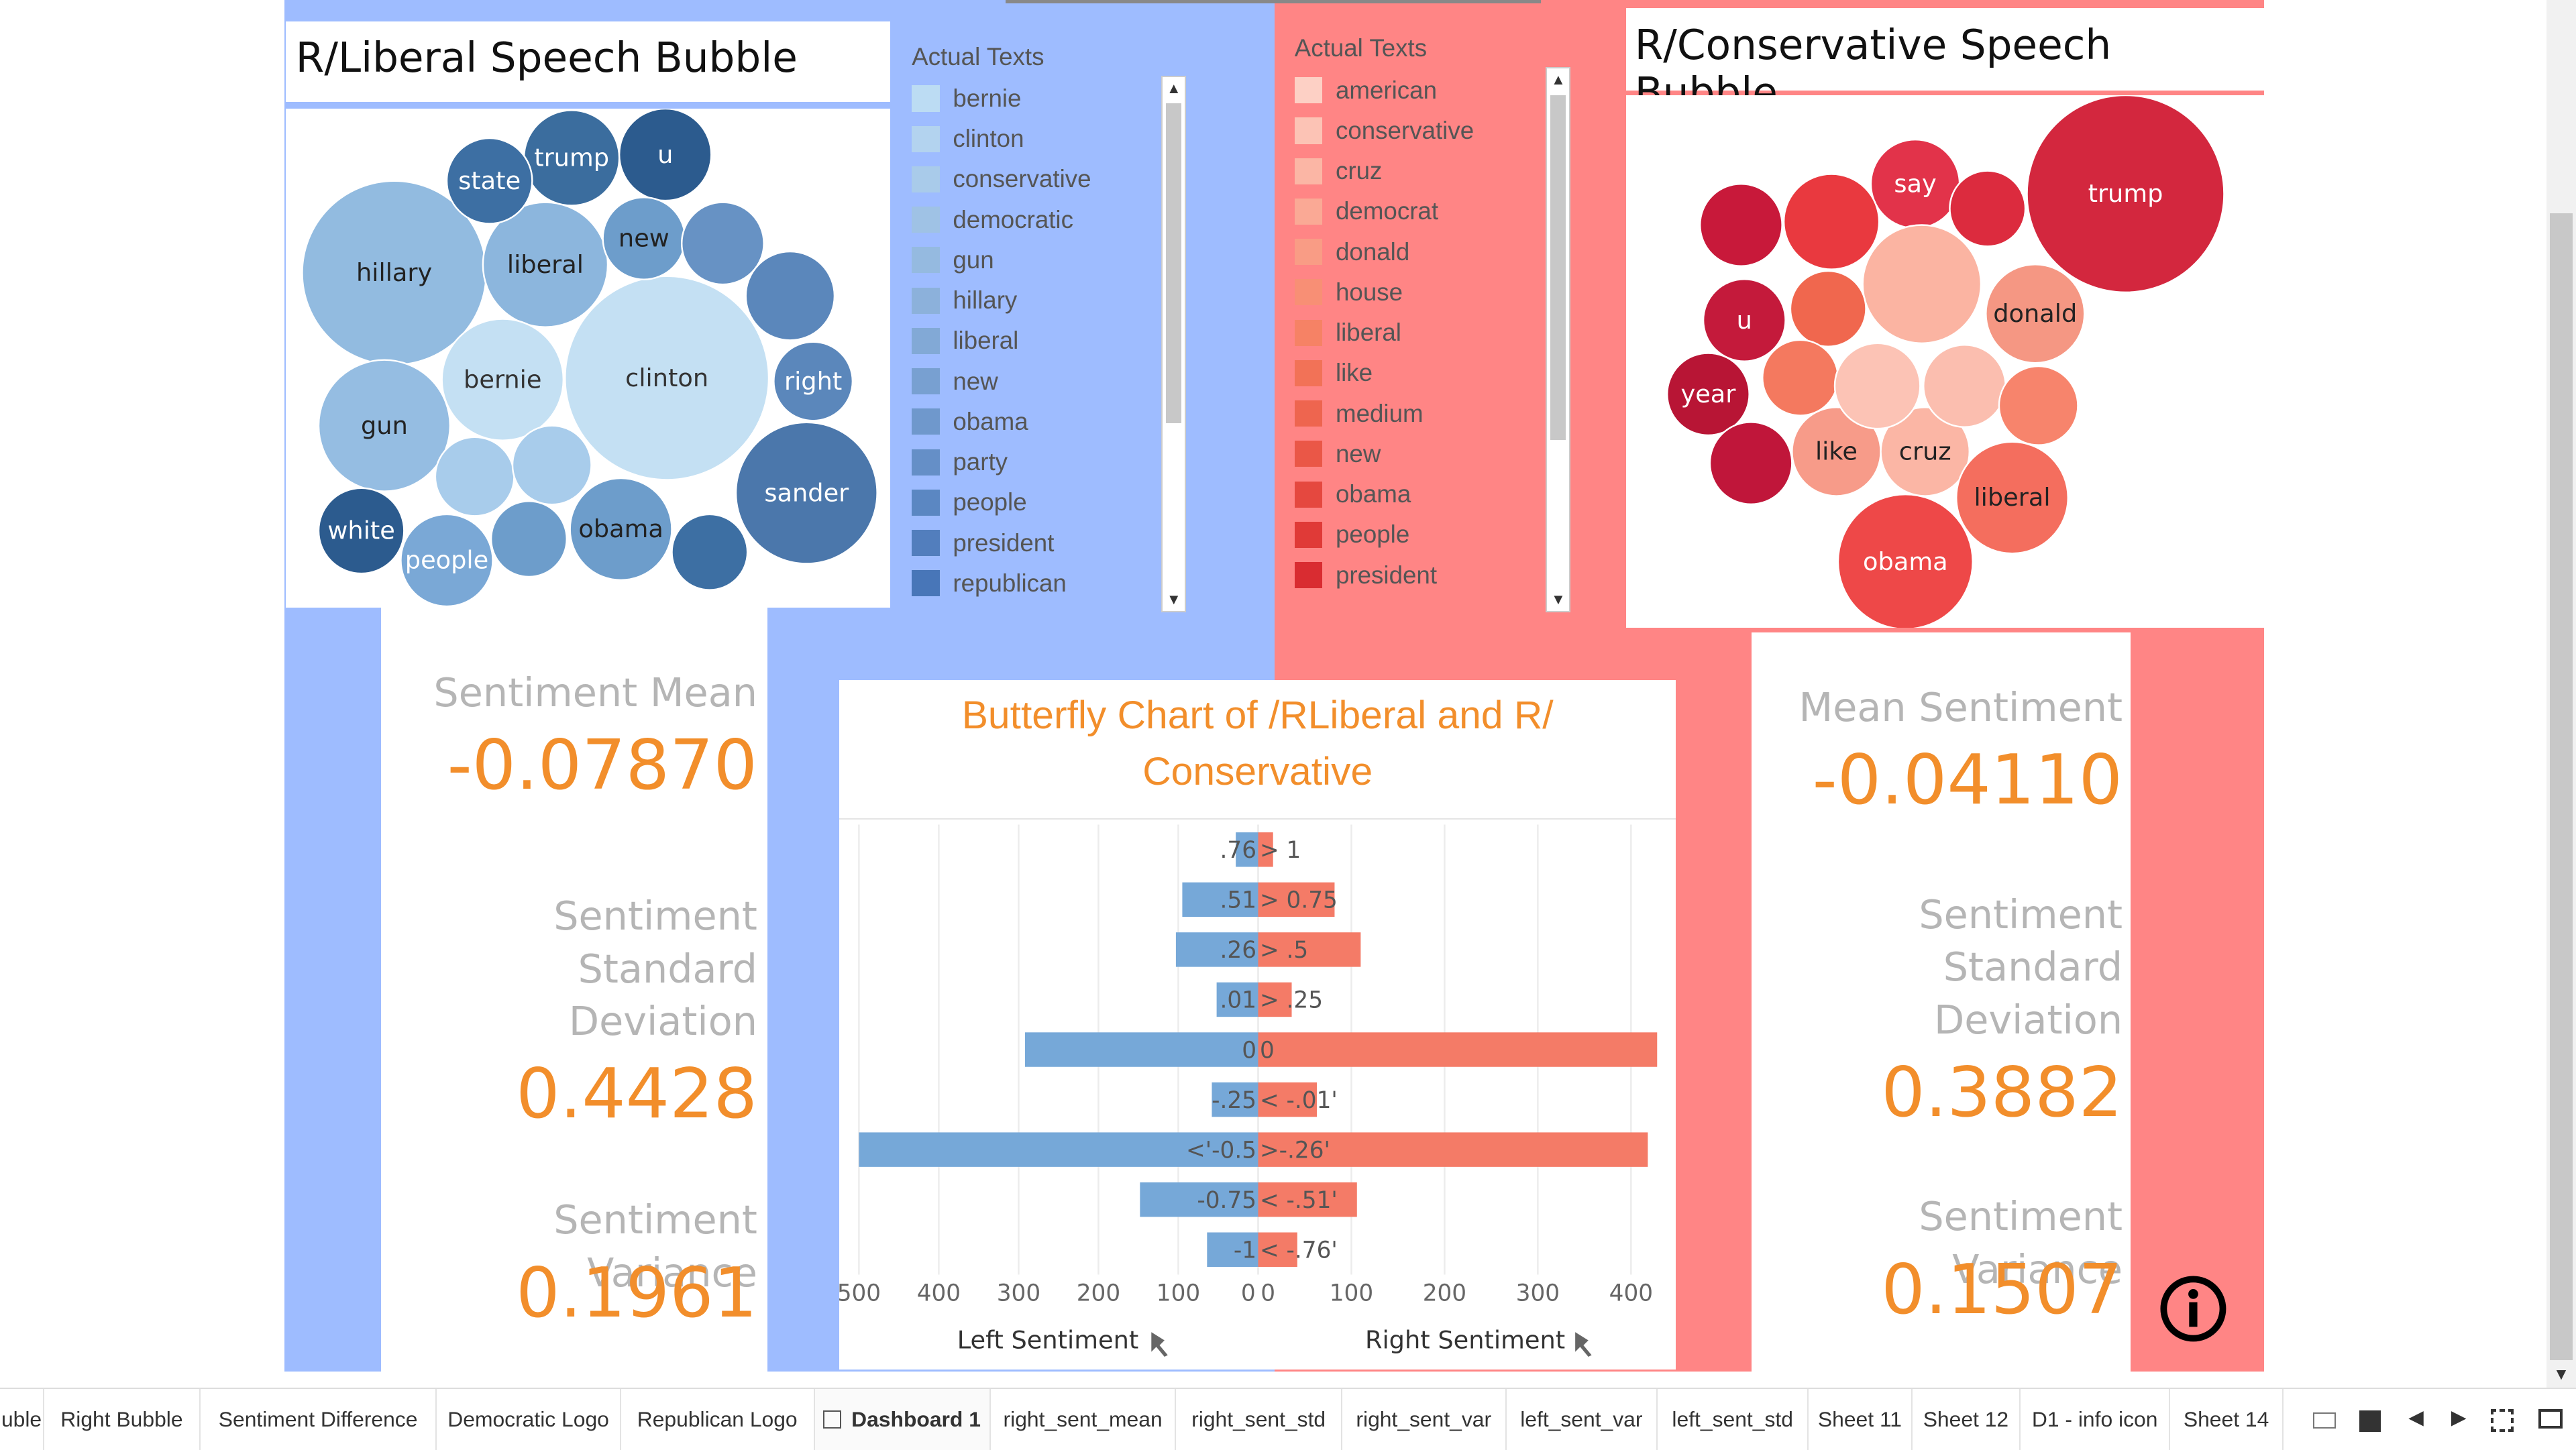 This screenshot has height=1450, width=2576. I want to click on bubble: gun, so click(384, 425).